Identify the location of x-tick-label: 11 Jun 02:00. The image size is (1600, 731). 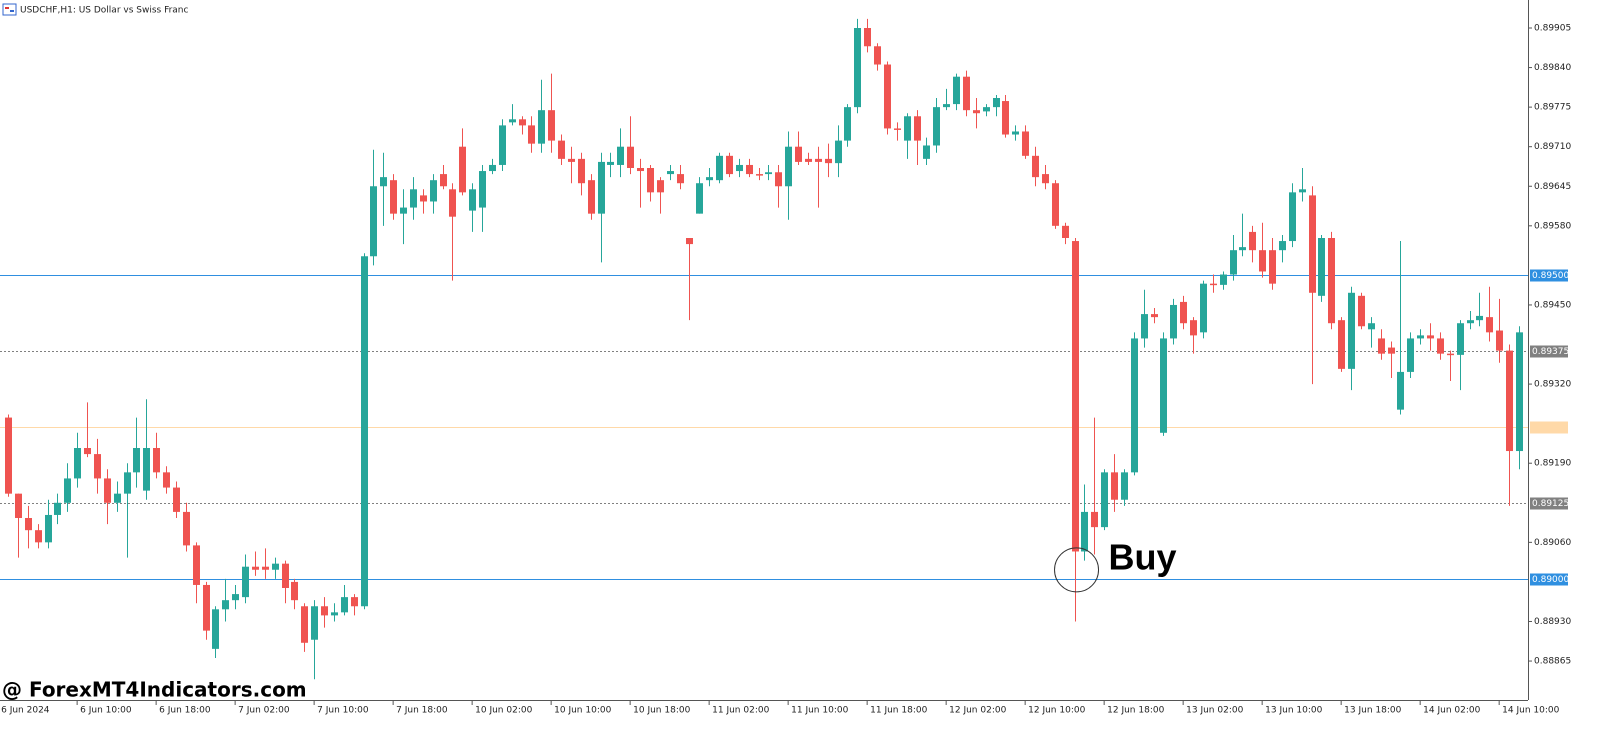
(740, 711).